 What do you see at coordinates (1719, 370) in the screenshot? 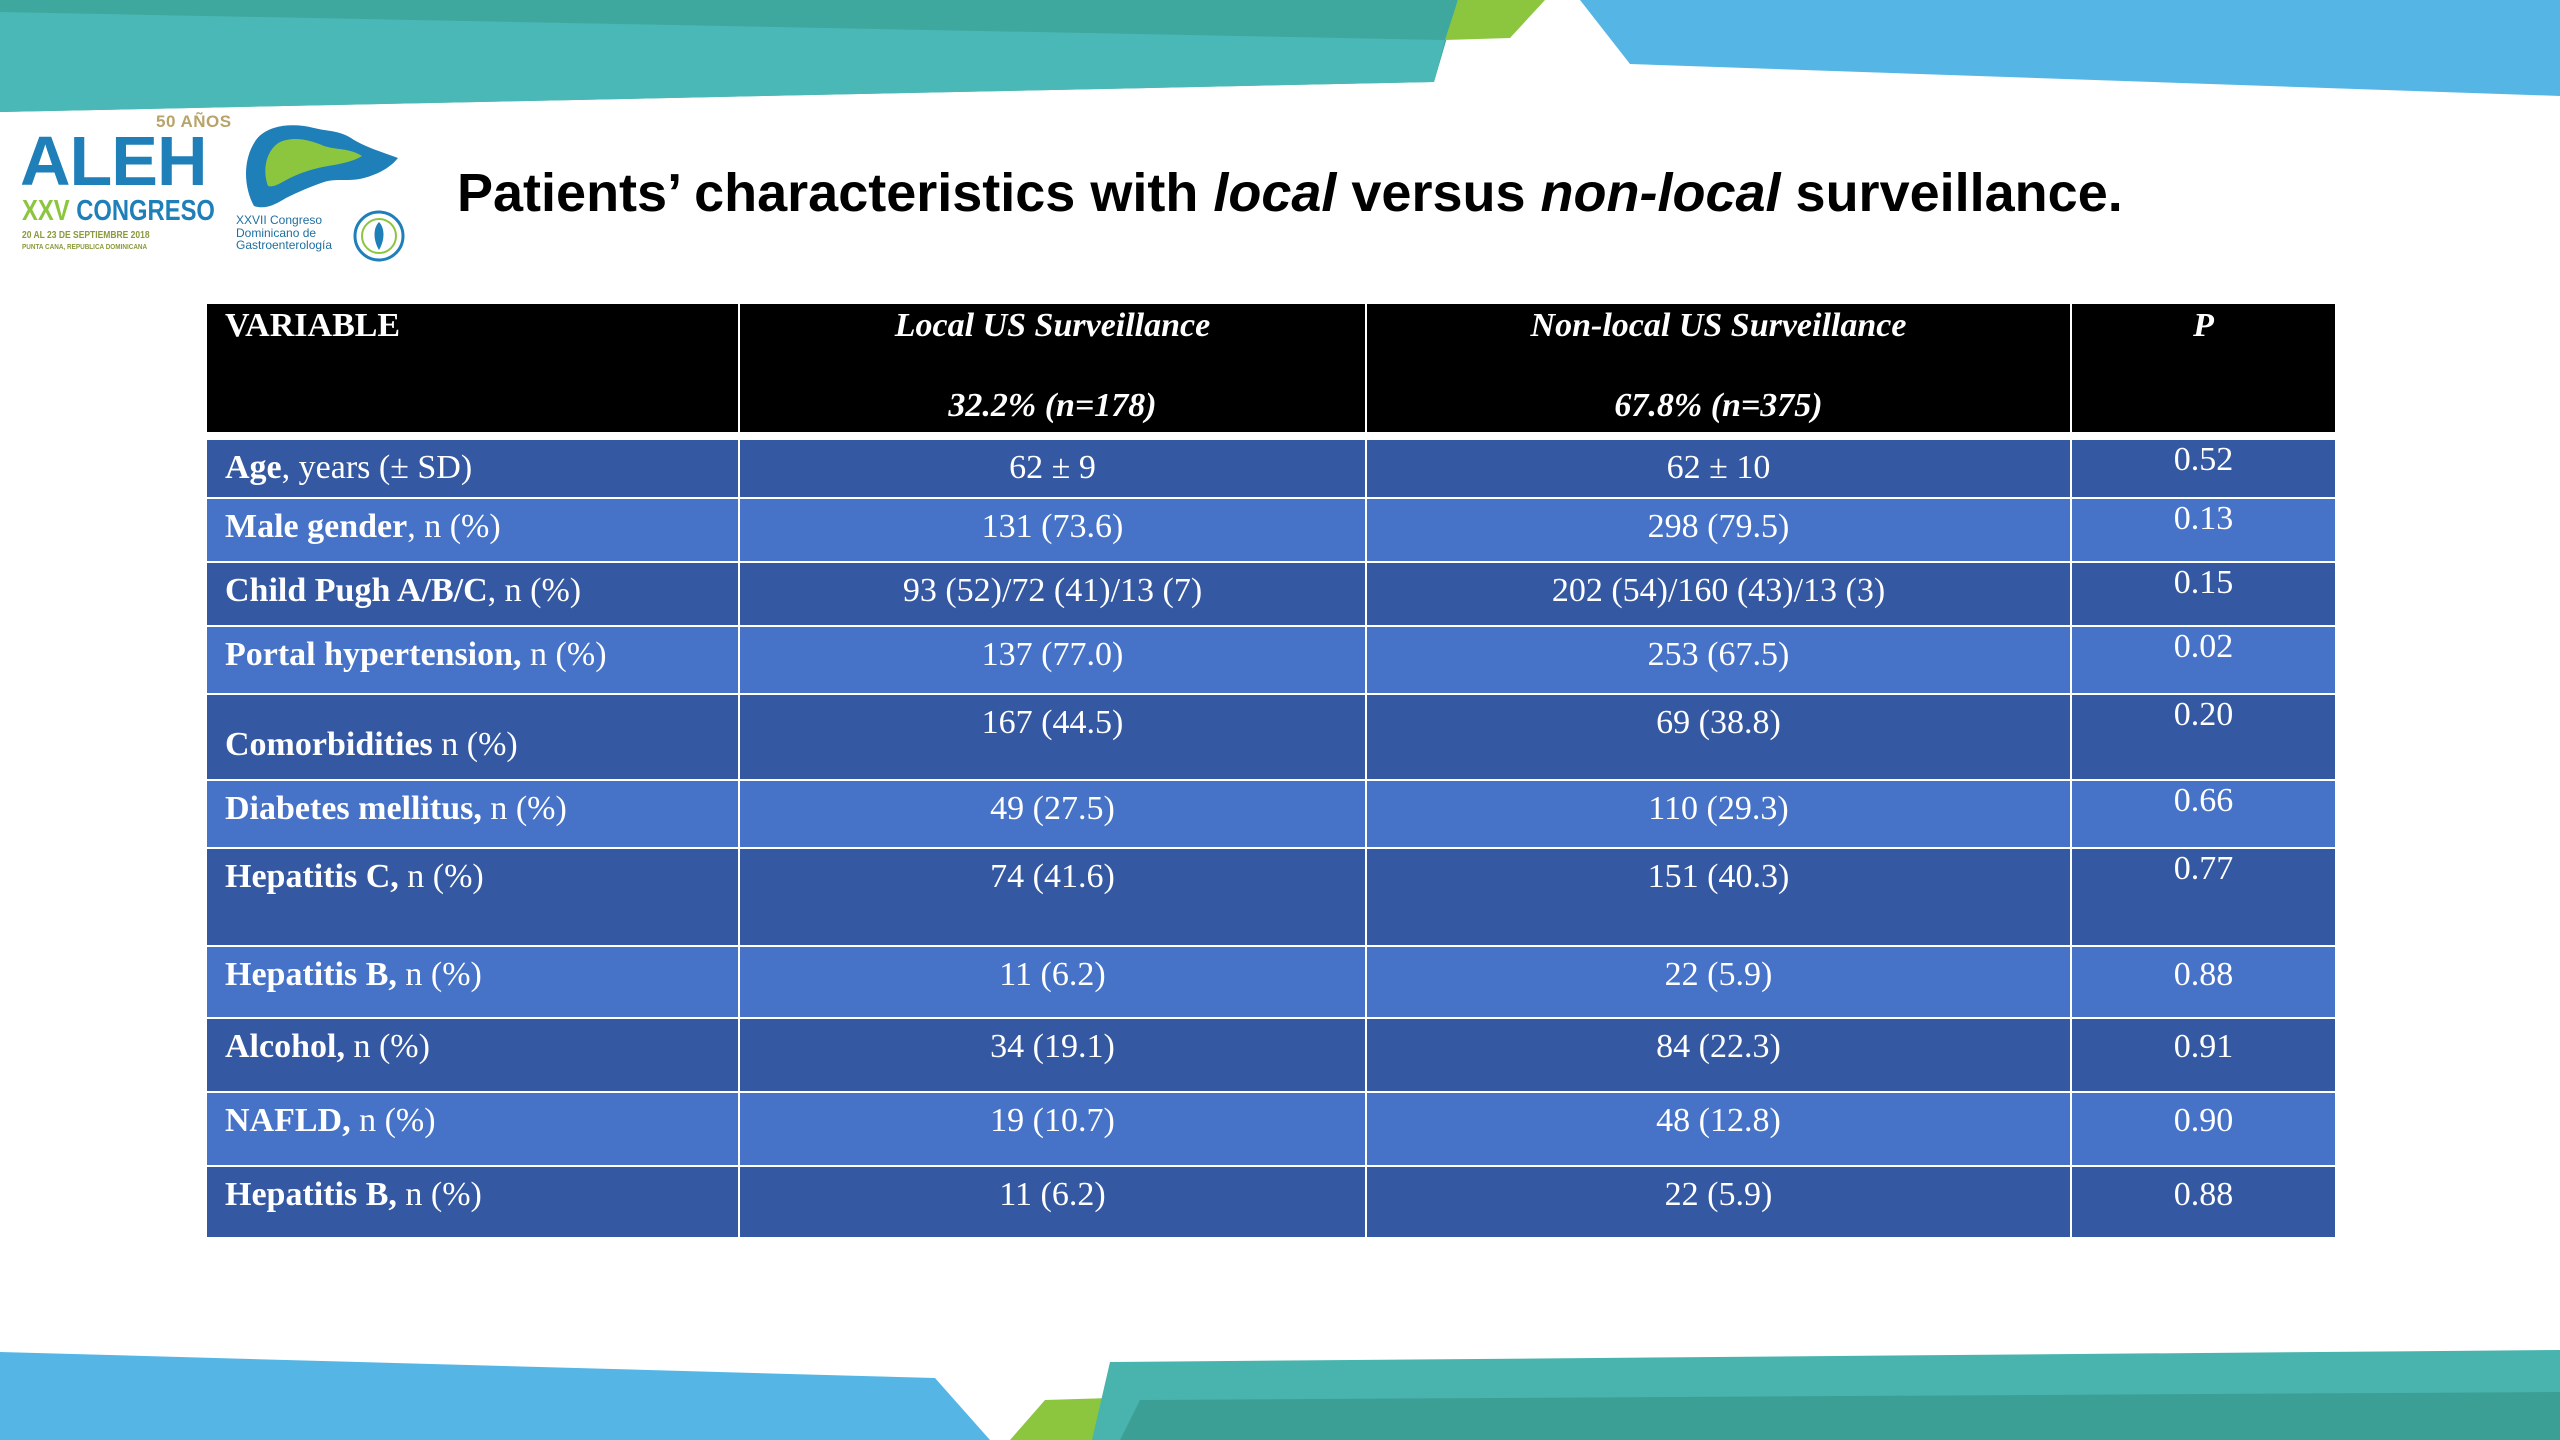
I see `header-nonlocal: Non-local US Surveillance 67.8% (n=375)` at bounding box center [1719, 370].